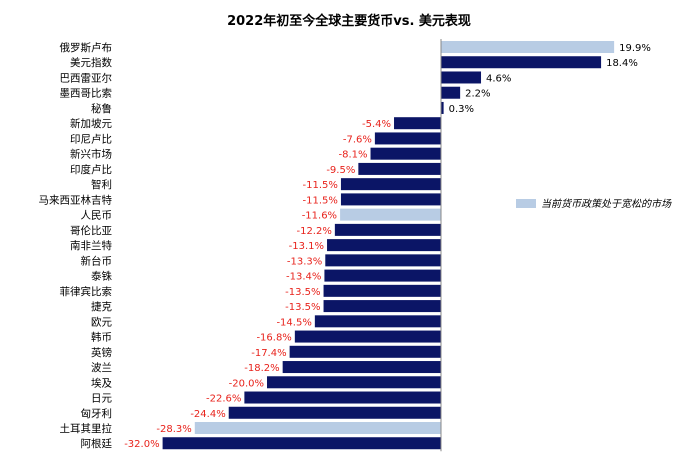 This screenshot has height=455, width=698. What do you see at coordinates (223, 399) in the screenshot?
I see `data-label: -22.6%` at bounding box center [223, 399].